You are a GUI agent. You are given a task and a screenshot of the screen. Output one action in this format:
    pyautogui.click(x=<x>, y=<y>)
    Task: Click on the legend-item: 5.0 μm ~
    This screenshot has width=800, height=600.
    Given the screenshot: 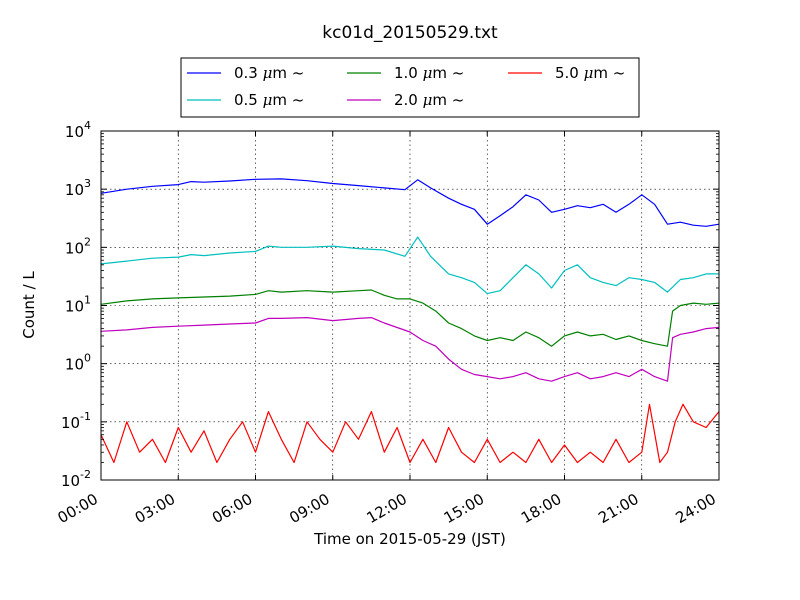 What is the action you would take?
    pyautogui.click(x=566, y=73)
    